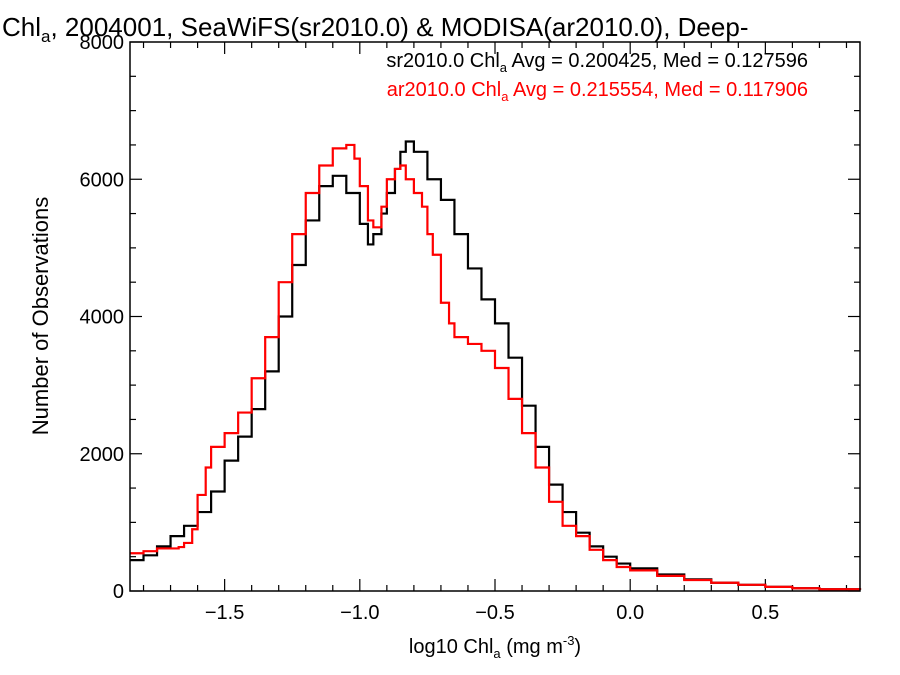 This screenshot has width=900, height=675. What do you see at coordinates (532, 647) in the screenshot?
I see `x-axis-label-mid: (mg m` at bounding box center [532, 647].